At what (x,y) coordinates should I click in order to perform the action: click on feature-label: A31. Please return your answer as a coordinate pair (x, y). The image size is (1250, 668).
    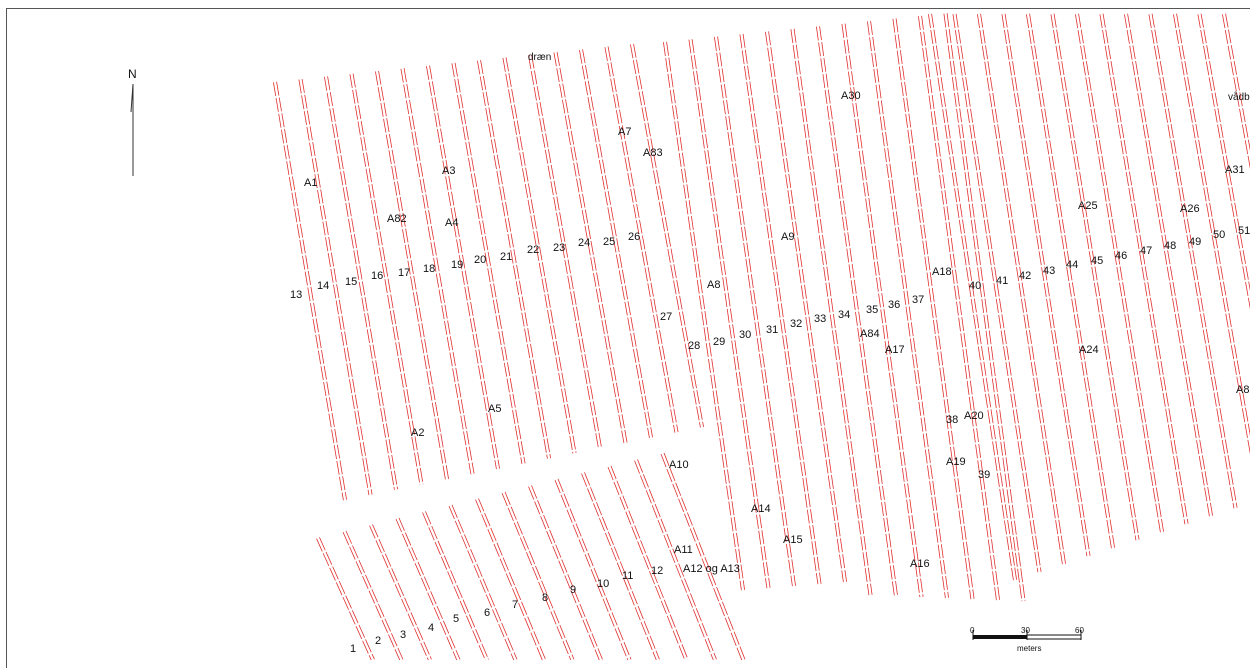
    Looking at the image, I should click on (1235, 170).